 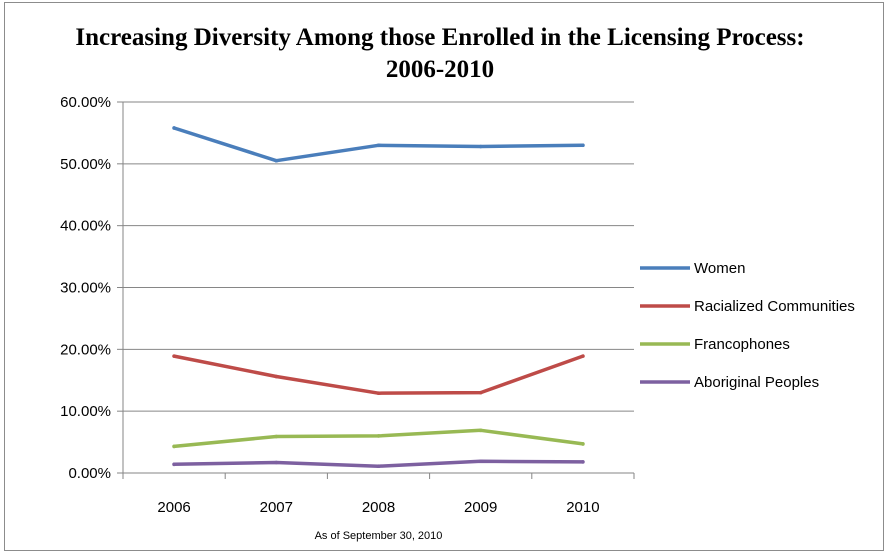 What do you see at coordinates (379, 536) in the screenshot?
I see `footnote: As of September 30, 2010` at bounding box center [379, 536].